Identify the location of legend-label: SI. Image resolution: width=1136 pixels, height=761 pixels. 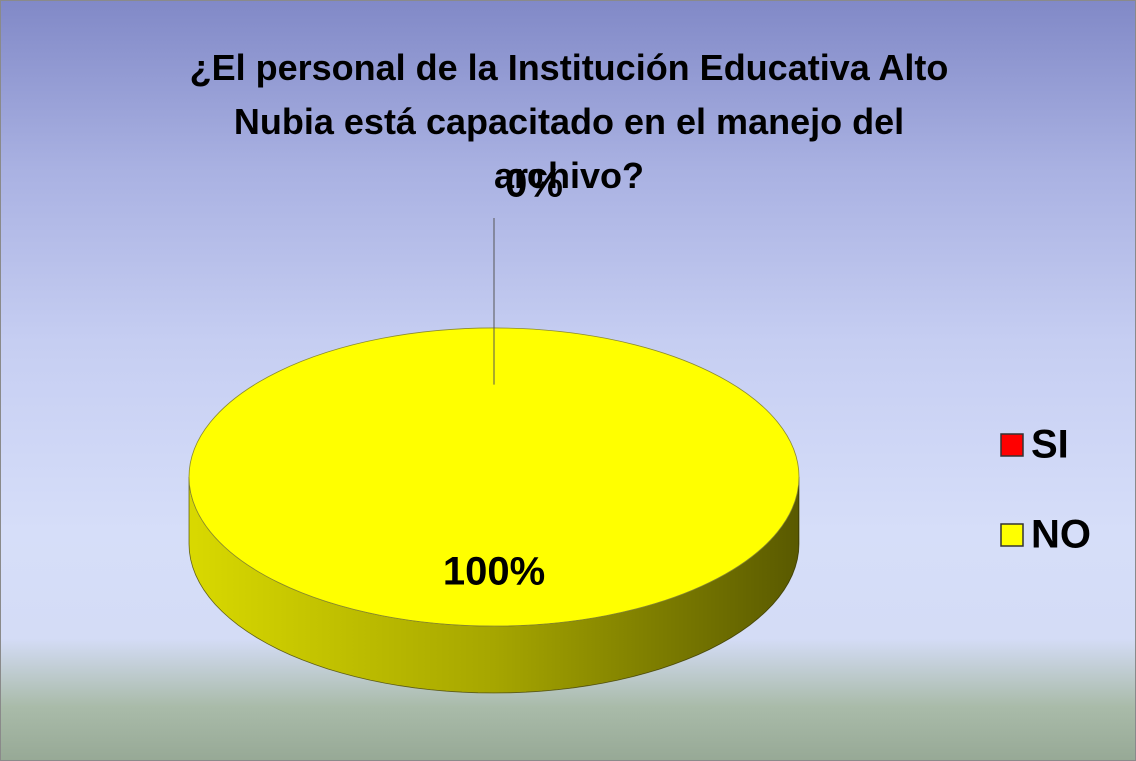
(1050, 445).